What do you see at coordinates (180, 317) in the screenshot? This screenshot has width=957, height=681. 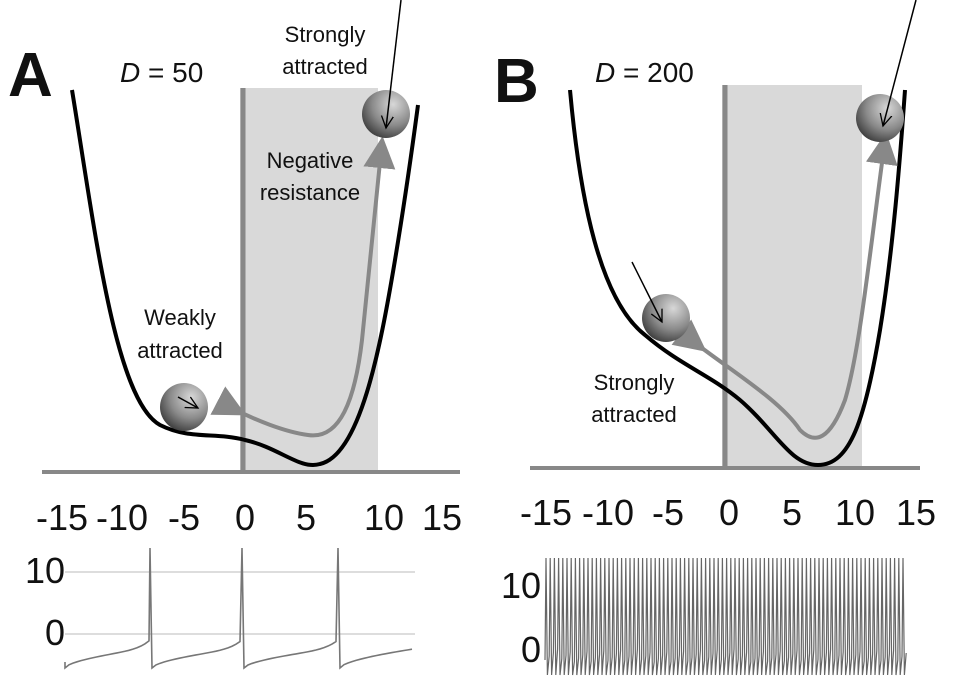 I see `note: Weakly` at bounding box center [180, 317].